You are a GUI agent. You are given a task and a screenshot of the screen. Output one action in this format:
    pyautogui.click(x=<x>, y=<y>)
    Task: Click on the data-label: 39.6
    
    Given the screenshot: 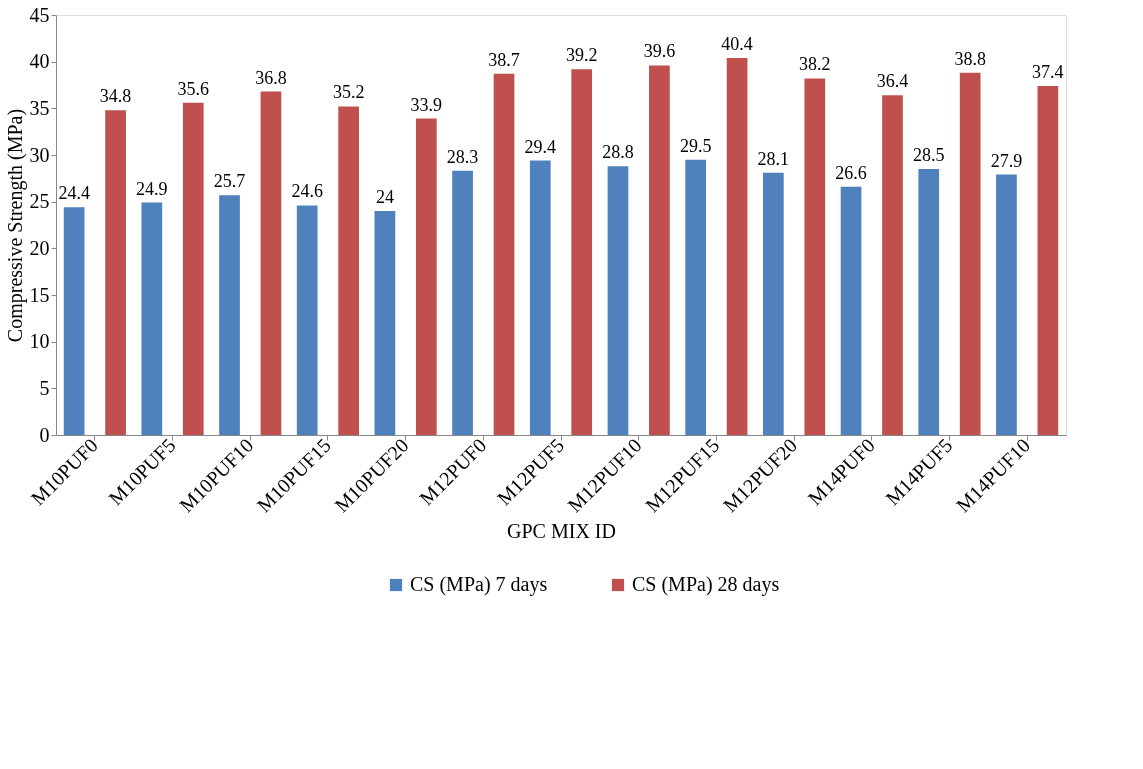 What is the action you would take?
    pyautogui.click(x=659, y=51)
    